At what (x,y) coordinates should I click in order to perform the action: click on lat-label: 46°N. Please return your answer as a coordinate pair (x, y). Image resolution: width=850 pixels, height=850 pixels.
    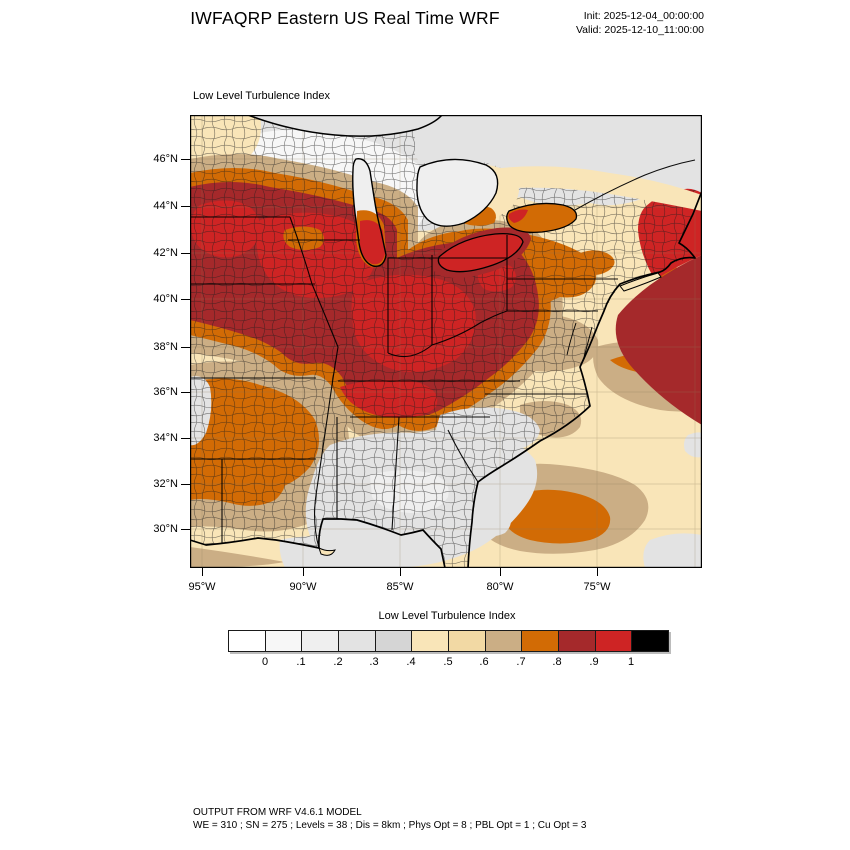
    Looking at the image, I should click on (165, 159).